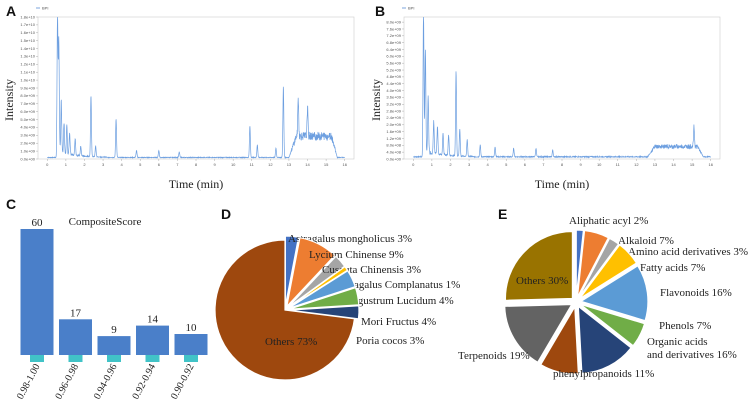 This screenshot has width=753, height=401. I want to click on y-tick-label: 1.3e+10, so click(27, 56).